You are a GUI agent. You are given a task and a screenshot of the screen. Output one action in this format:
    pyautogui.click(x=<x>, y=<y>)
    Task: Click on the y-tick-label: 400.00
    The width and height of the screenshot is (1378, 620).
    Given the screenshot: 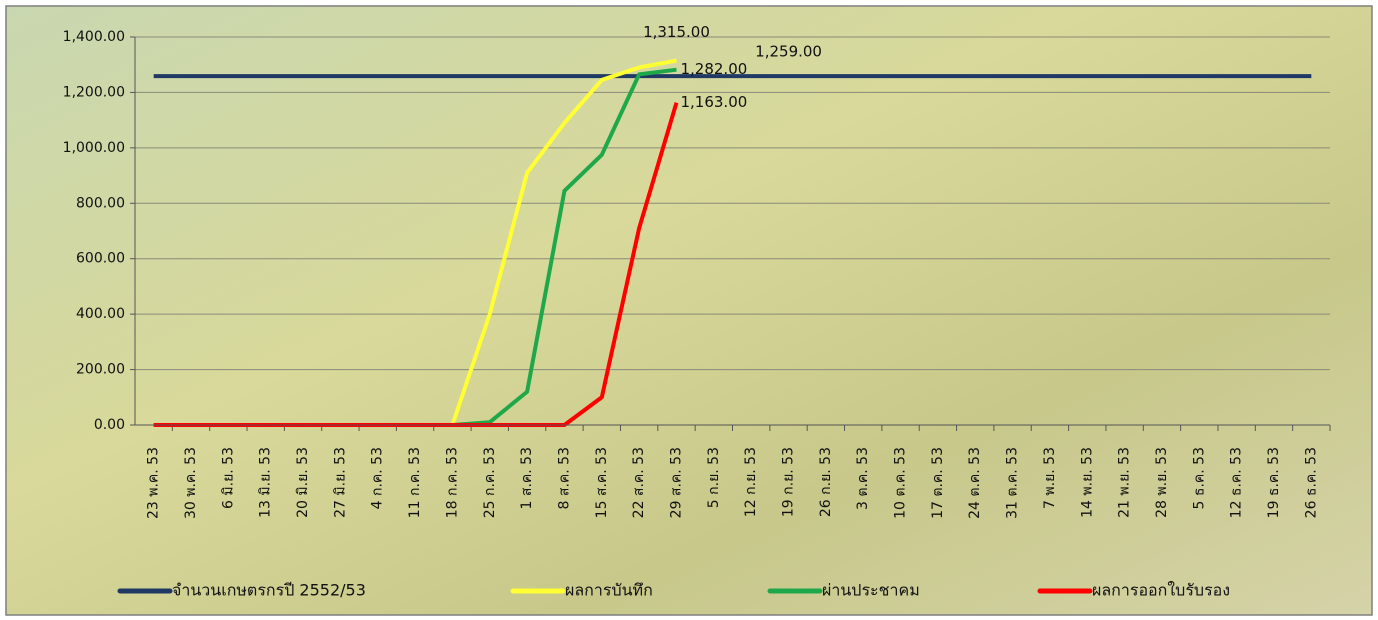 What is the action you would take?
    pyautogui.click(x=100, y=314)
    